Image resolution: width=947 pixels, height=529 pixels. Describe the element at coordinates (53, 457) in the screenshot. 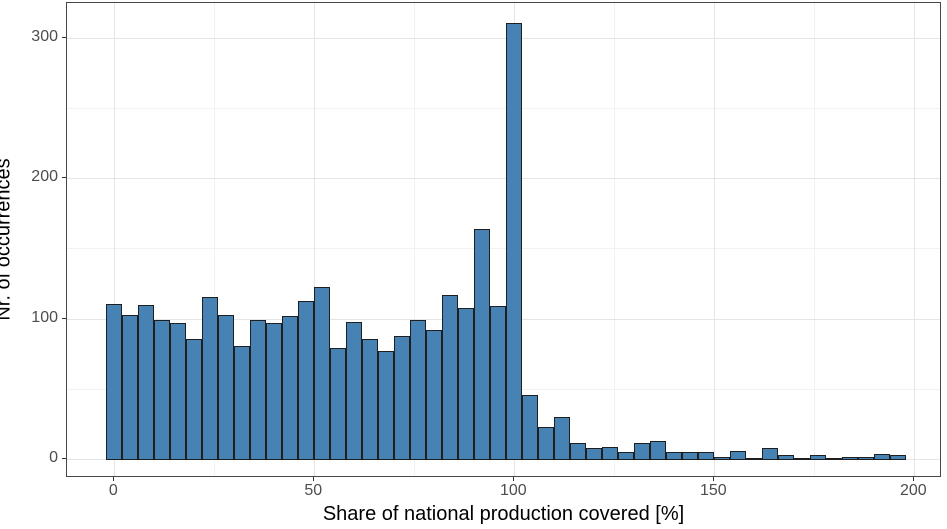

I see `y-tick-label: 0` at that location.